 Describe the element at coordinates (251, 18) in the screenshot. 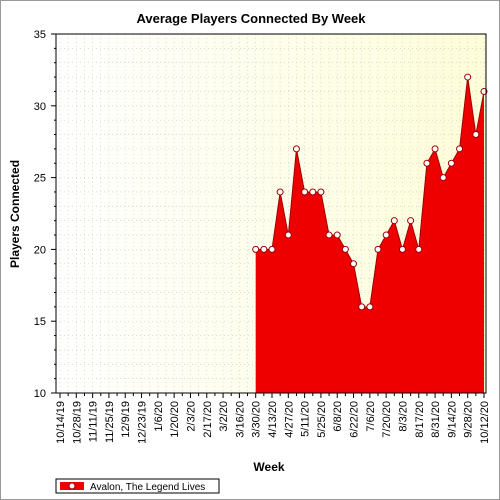

I see `chart-title: Average Players Connected By Week` at that location.